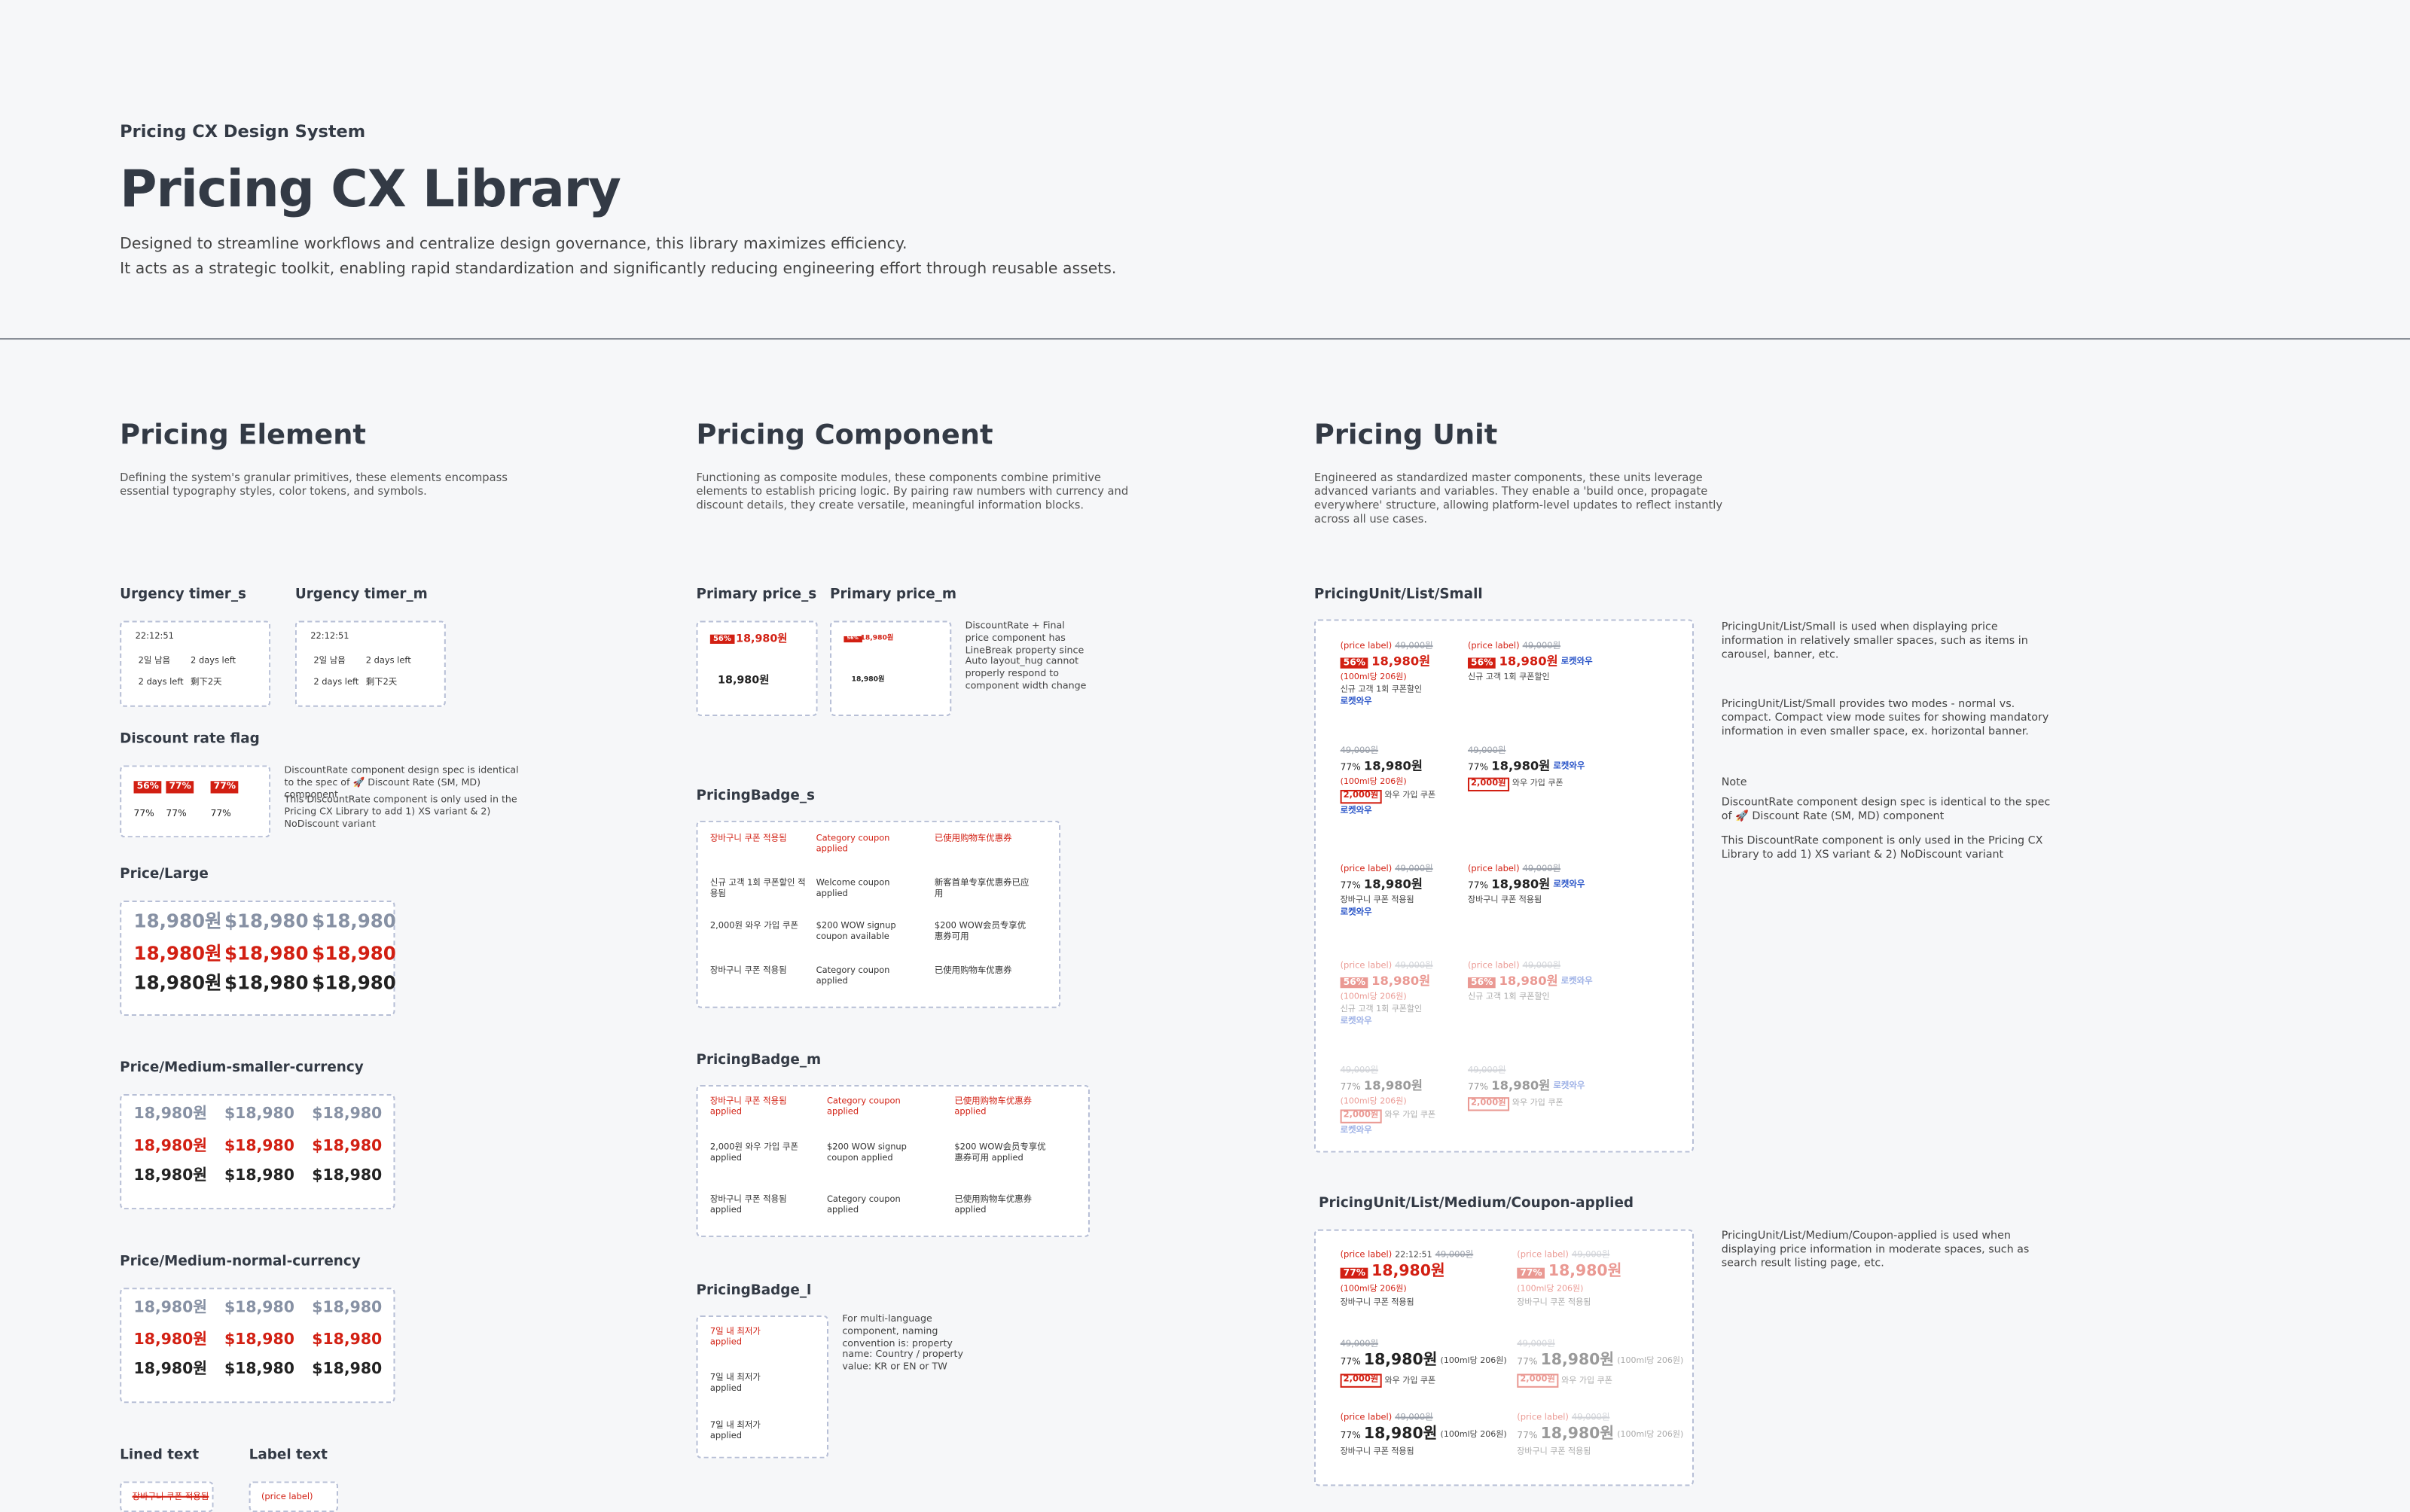 The image size is (2410, 1512). Describe the element at coordinates (1526, 1087) in the screenshot. I see `unit-row: 77% 18,980원 로켓와우` at that location.